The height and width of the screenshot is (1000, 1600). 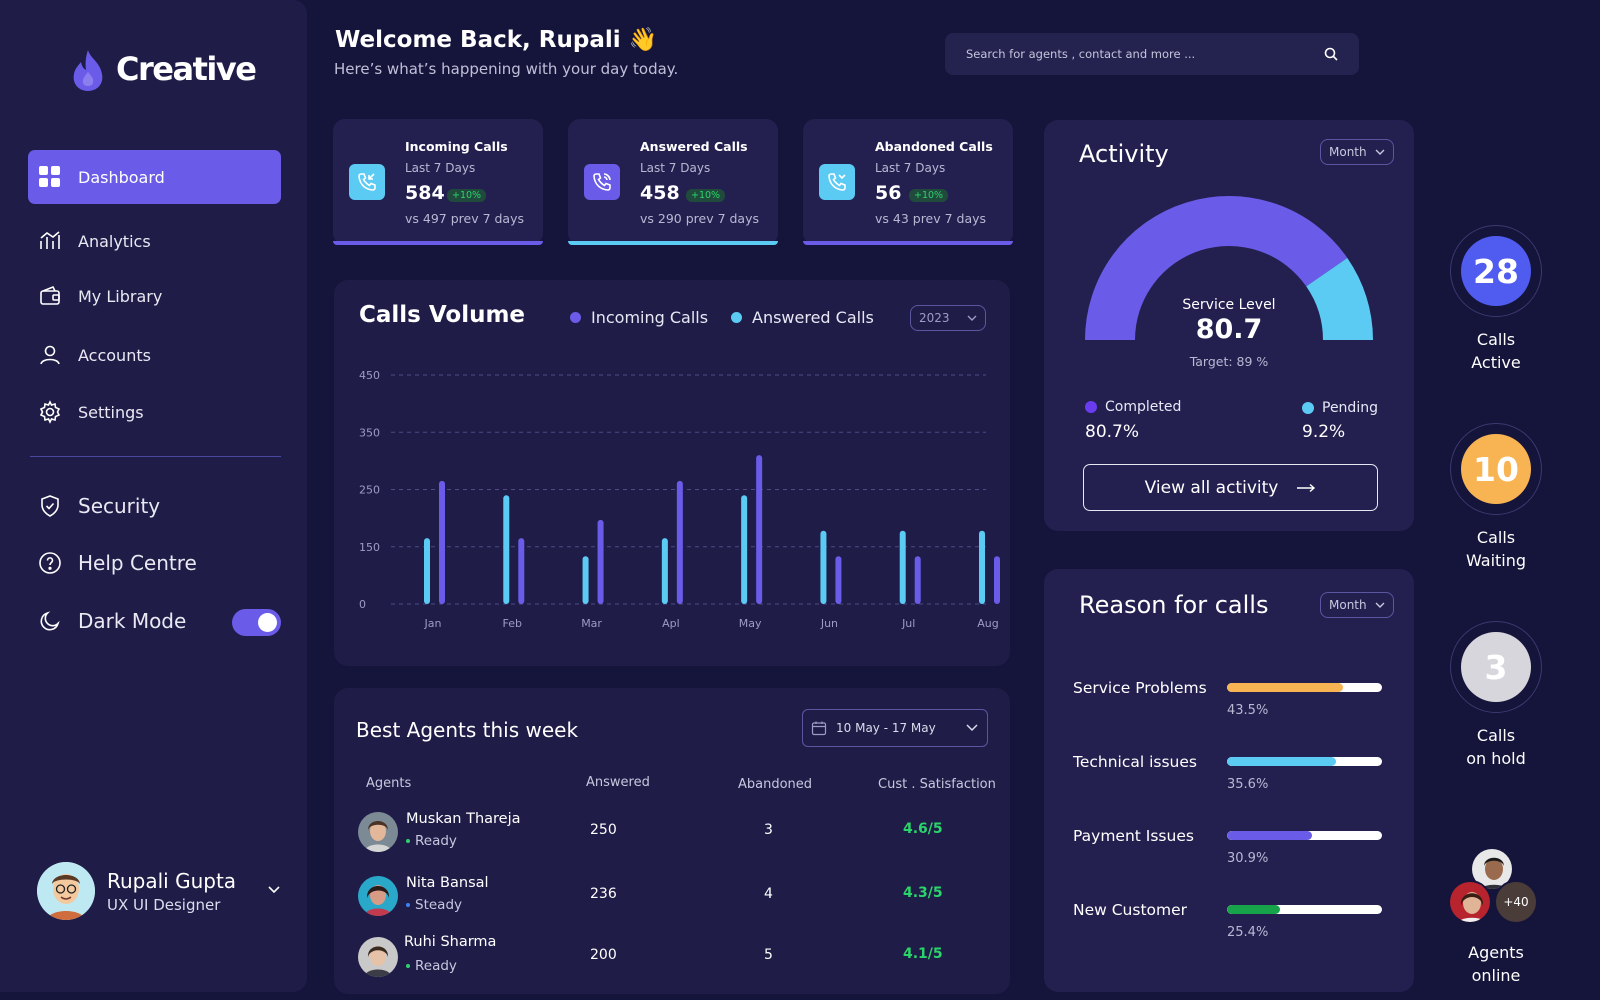 What do you see at coordinates (154, 563) in the screenshot?
I see `sidebar-item-help-centre: Help Centre` at bounding box center [154, 563].